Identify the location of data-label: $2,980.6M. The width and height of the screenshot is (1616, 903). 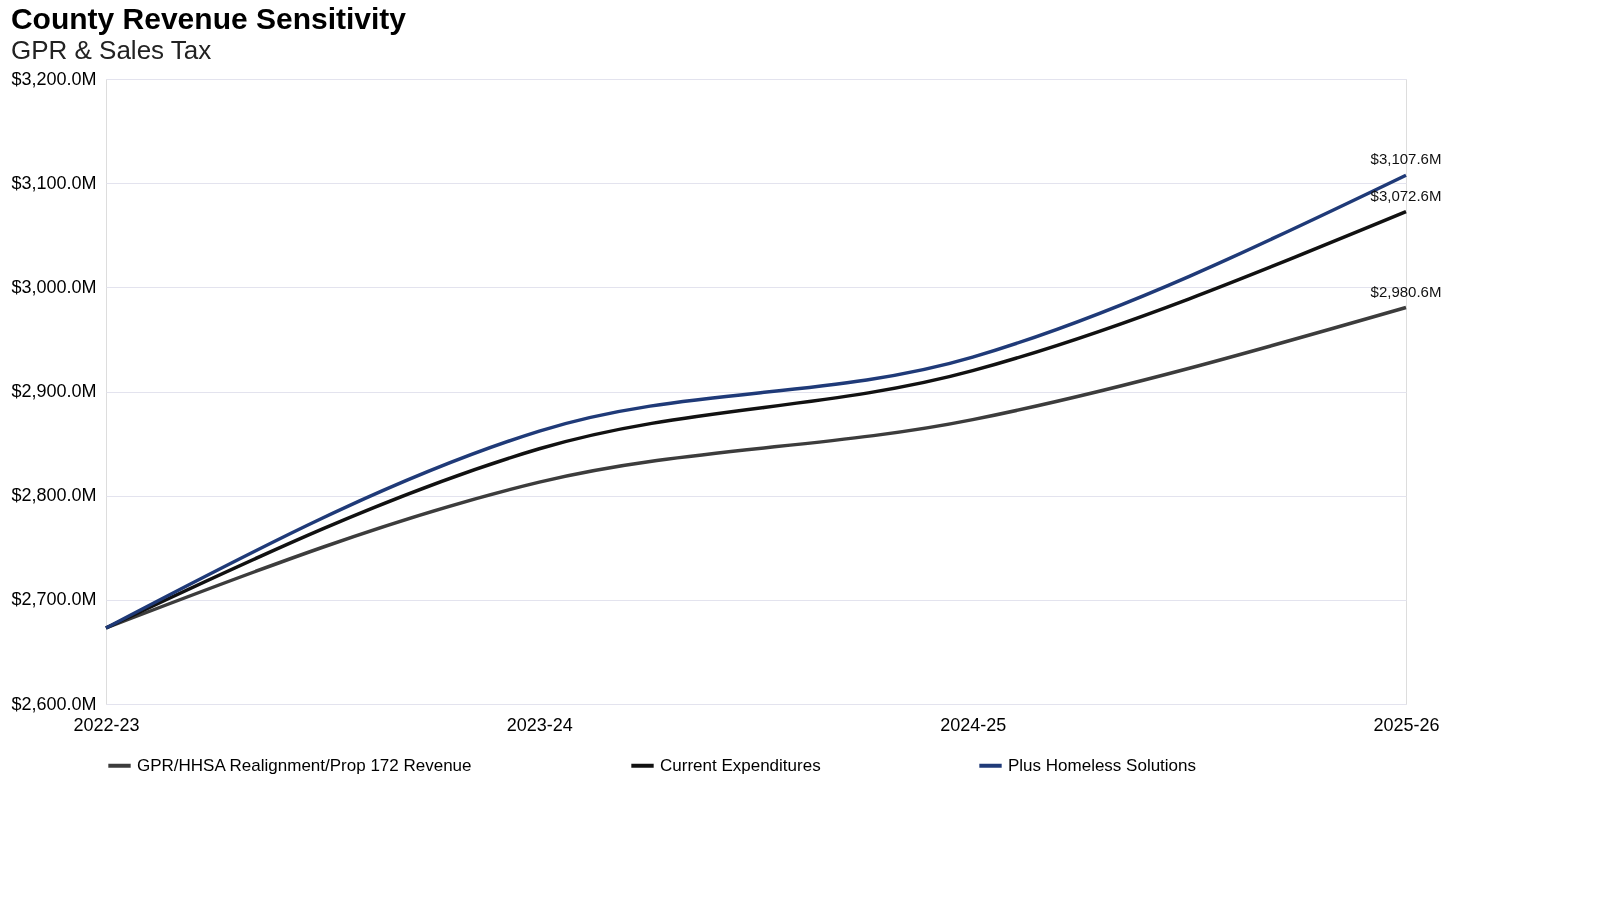
(1406, 291).